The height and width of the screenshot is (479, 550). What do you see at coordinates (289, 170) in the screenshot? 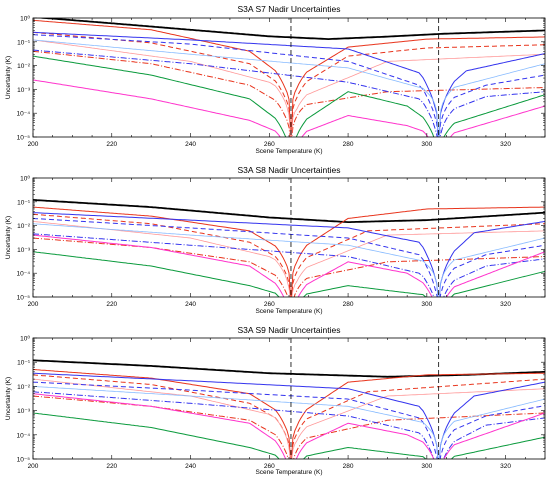
I see `chart-title: S3A S8 Nadir Uncertainties` at bounding box center [289, 170].